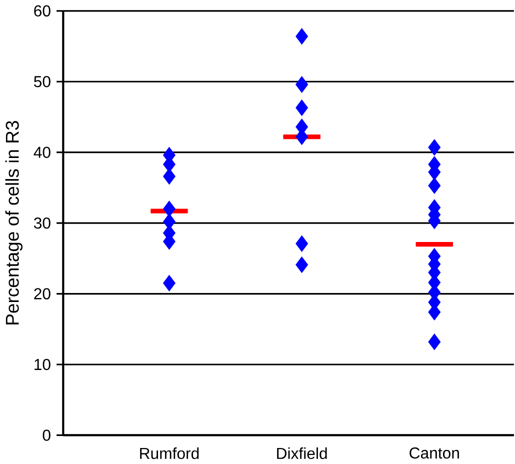 This screenshot has width=515, height=464. What do you see at coordinates (42, 294) in the screenshot?
I see `y-tick-label: 20` at bounding box center [42, 294].